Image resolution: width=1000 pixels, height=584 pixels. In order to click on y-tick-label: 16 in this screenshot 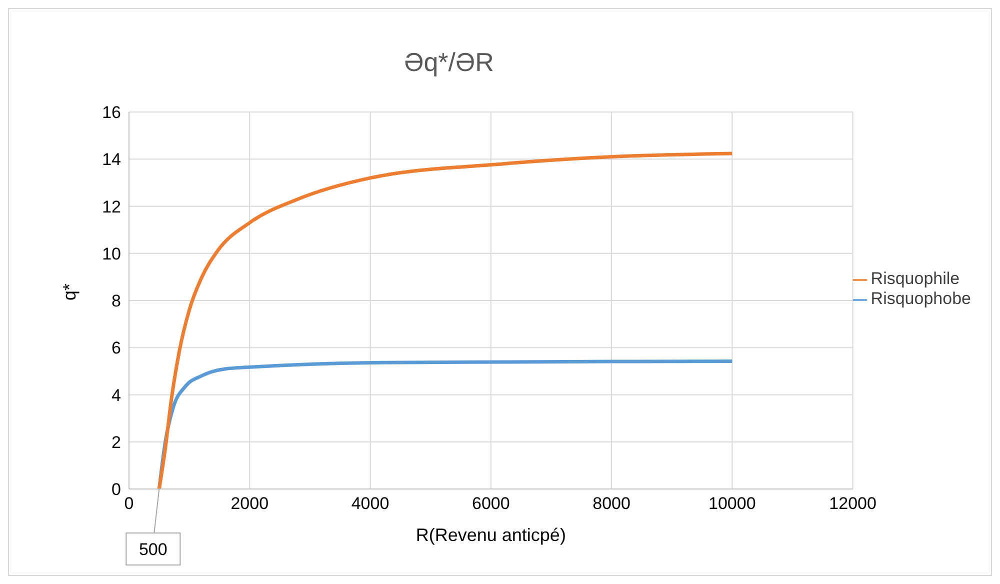, I will do `click(111, 112)`.